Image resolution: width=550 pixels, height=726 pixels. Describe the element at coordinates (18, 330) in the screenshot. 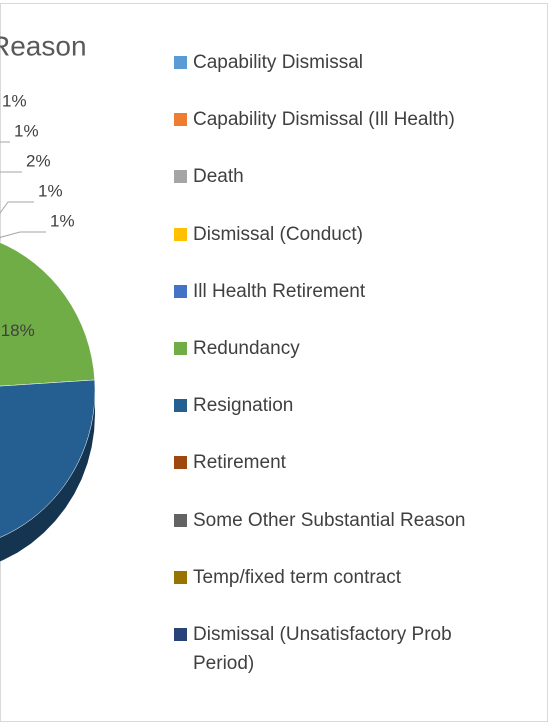

I see `data-label: 18%` at that location.